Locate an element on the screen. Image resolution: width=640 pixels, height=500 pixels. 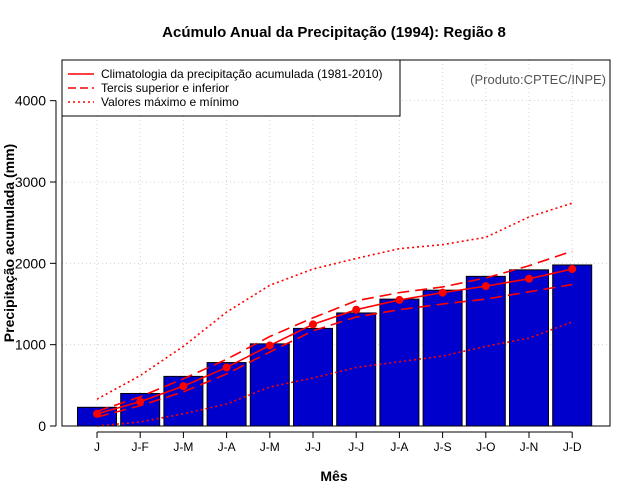
x-axis-label: Mês is located at coordinates (333, 476).